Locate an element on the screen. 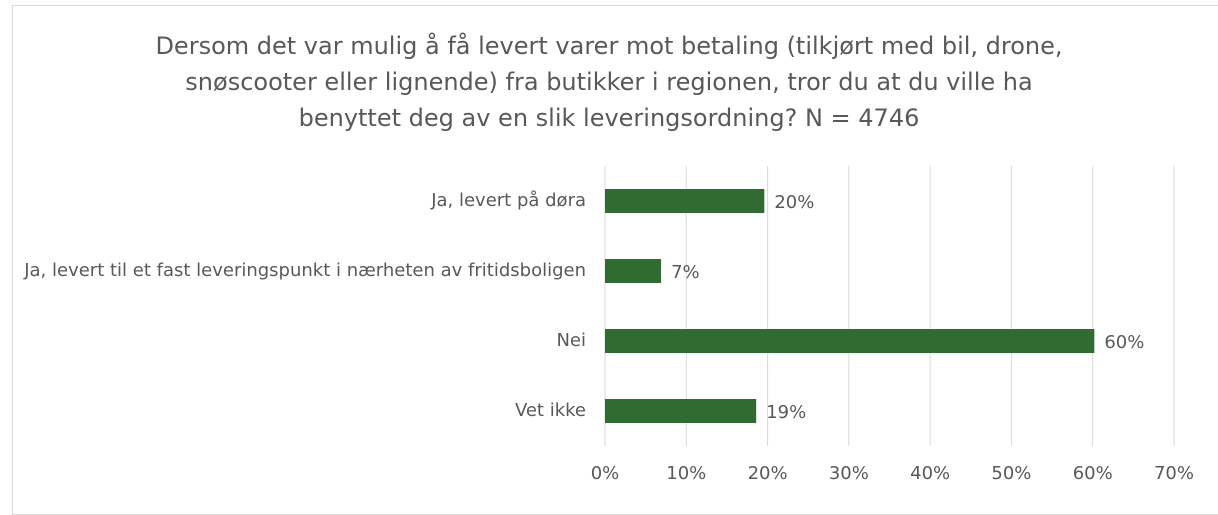 The image size is (1218, 515). x-tick-label: 0% is located at coordinates (605, 473).